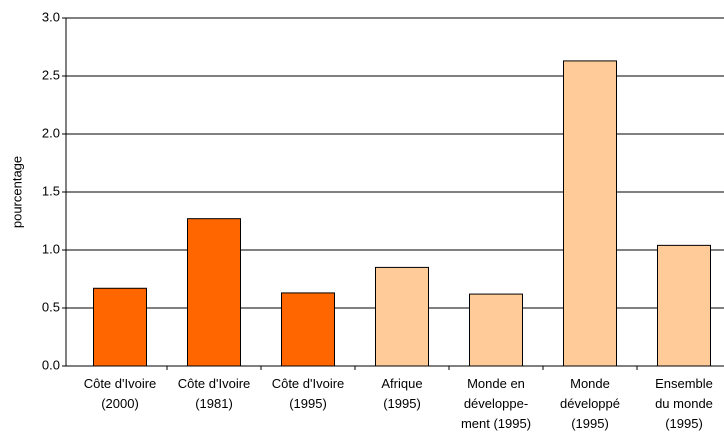  Describe the element at coordinates (308, 393) in the screenshot. I see `x-tick-label: Côte d'Ivoire (1995)` at that location.